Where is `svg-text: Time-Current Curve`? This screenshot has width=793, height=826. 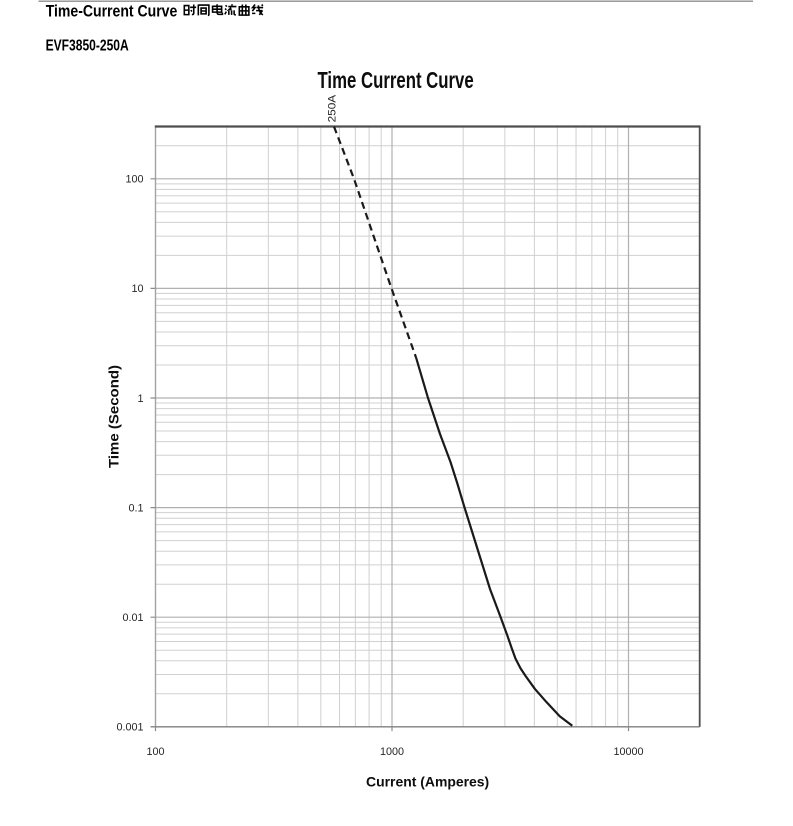
svg-text: Time-Current Curve is located at coordinates (112, 11).